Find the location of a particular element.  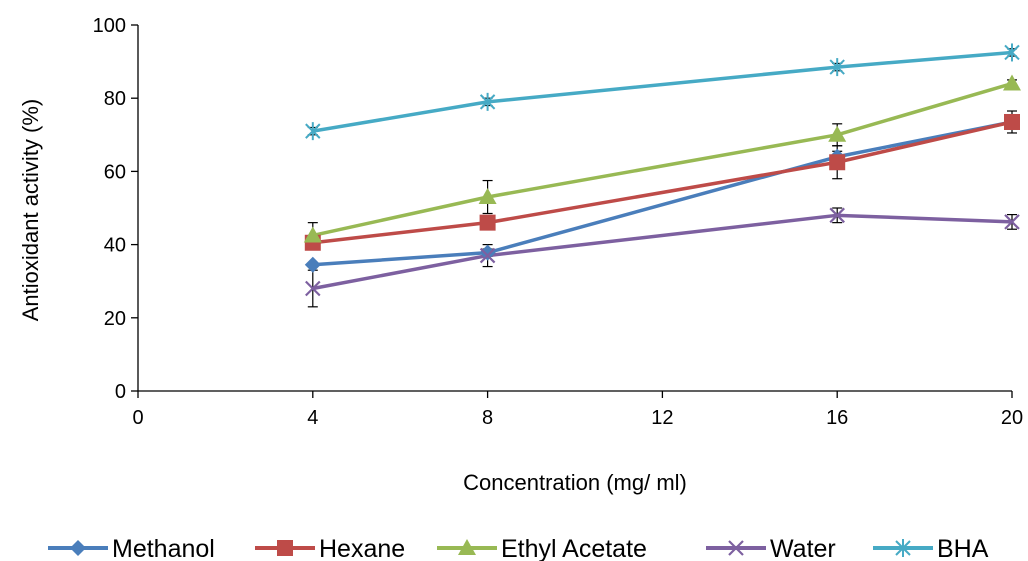

x-axis-title: Concentration (mg/ ml) is located at coordinates (575, 482).